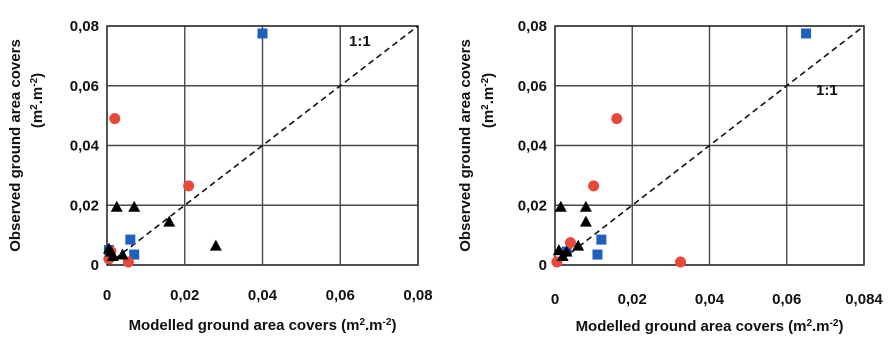 The height and width of the screenshot is (338, 894). I want to click on x-tick-label: 0,08, so click(417, 295).